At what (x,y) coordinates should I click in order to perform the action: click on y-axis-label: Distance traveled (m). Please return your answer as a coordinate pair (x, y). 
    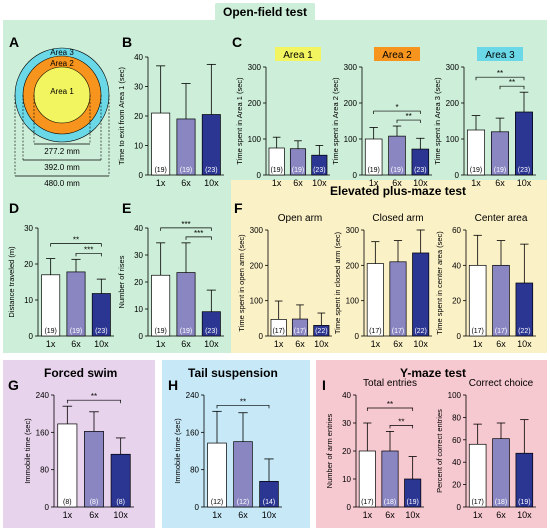
    Looking at the image, I should click on (11, 282).